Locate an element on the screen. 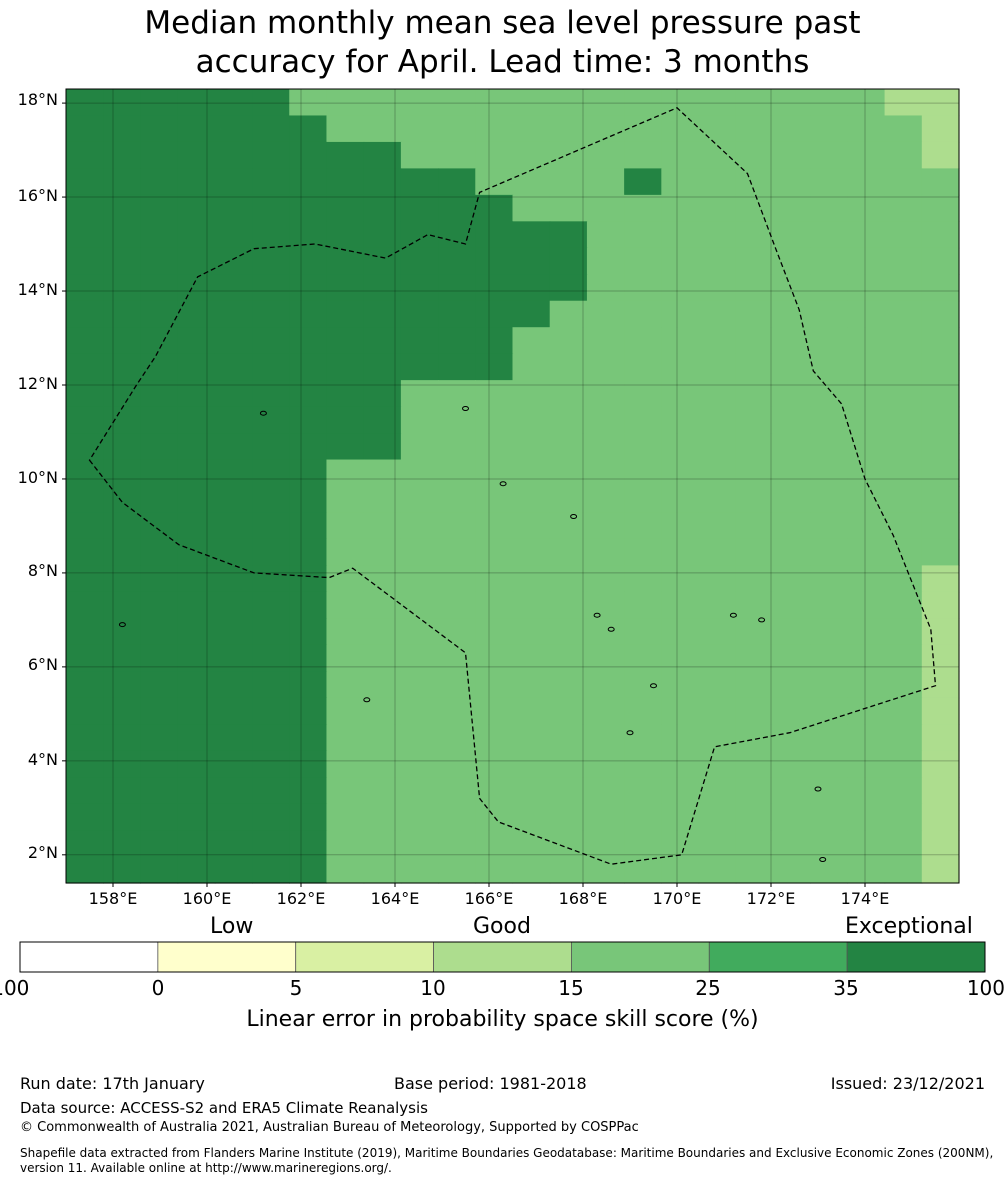 The image size is (1005, 1185). colorbar is located at coordinates (502, 957).